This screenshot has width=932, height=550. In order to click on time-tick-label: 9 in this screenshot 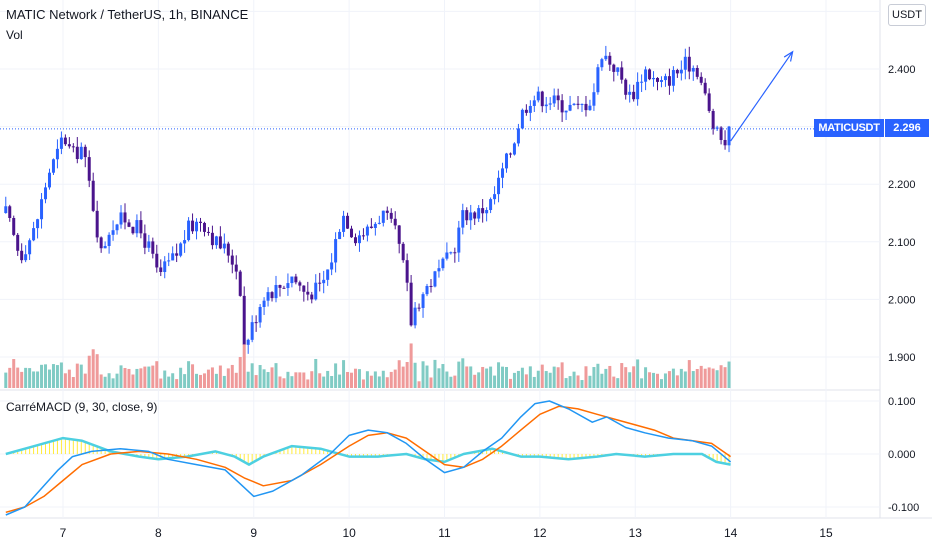, I will do `click(253, 533)`.